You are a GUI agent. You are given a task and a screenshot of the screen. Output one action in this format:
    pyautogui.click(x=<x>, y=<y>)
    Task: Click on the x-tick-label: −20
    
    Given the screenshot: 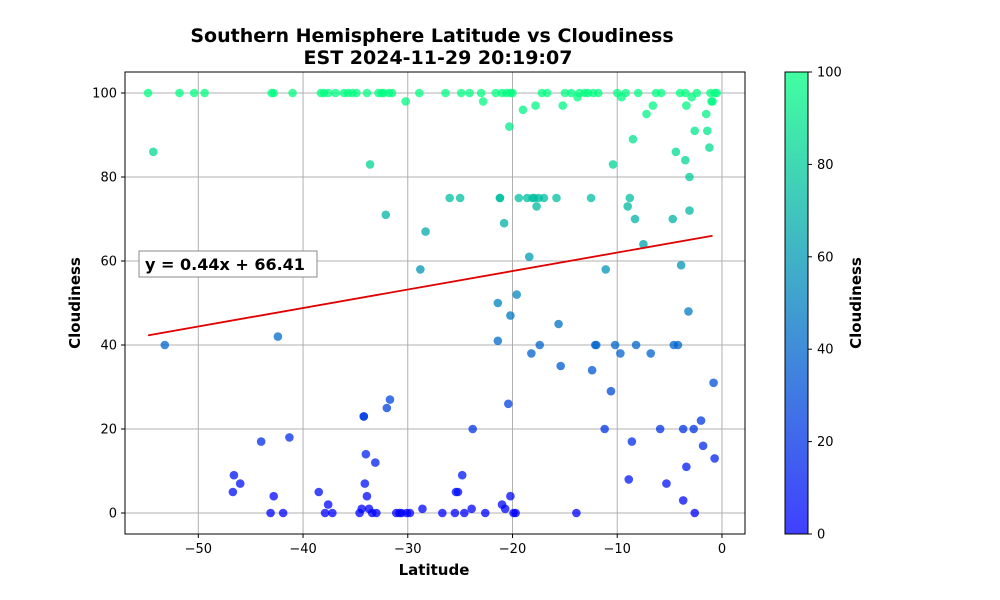 What is the action you would take?
    pyautogui.click(x=512, y=549)
    